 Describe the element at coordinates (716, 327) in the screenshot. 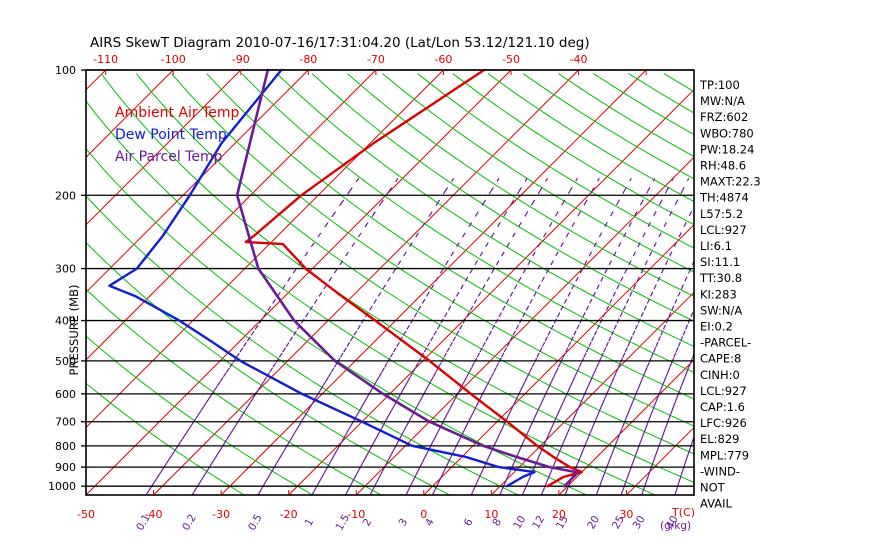

I see `stat-entry-15: EI:0.2` at that location.